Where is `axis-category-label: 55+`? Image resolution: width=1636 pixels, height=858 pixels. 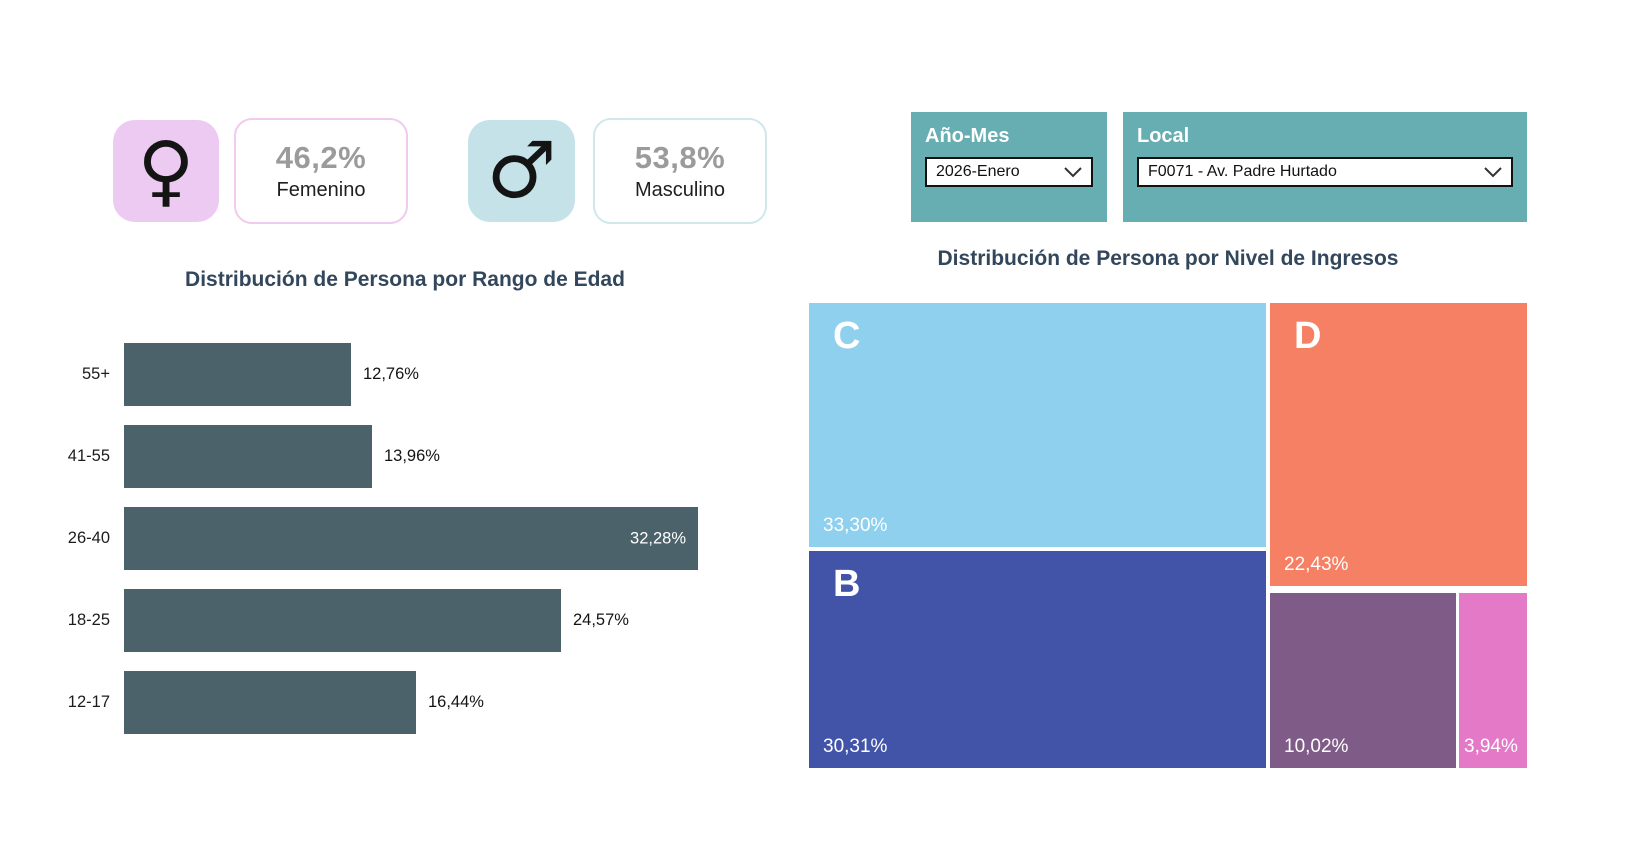
axis-category-label: 55+ is located at coordinates (96, 374).